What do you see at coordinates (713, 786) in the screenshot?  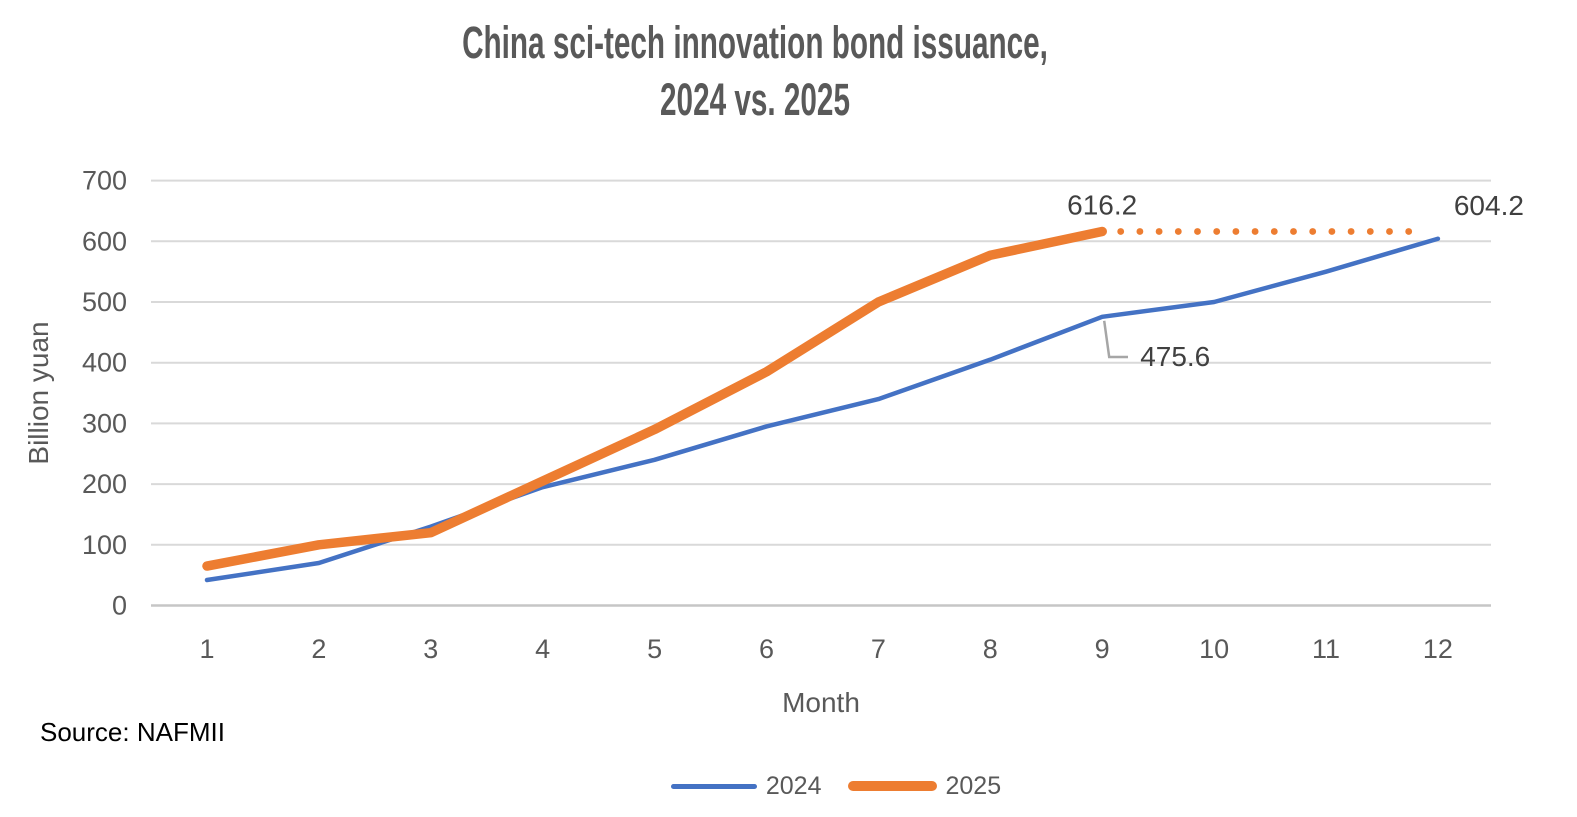 I see `legend-swatch-2024` at bounding box center [713, 786].